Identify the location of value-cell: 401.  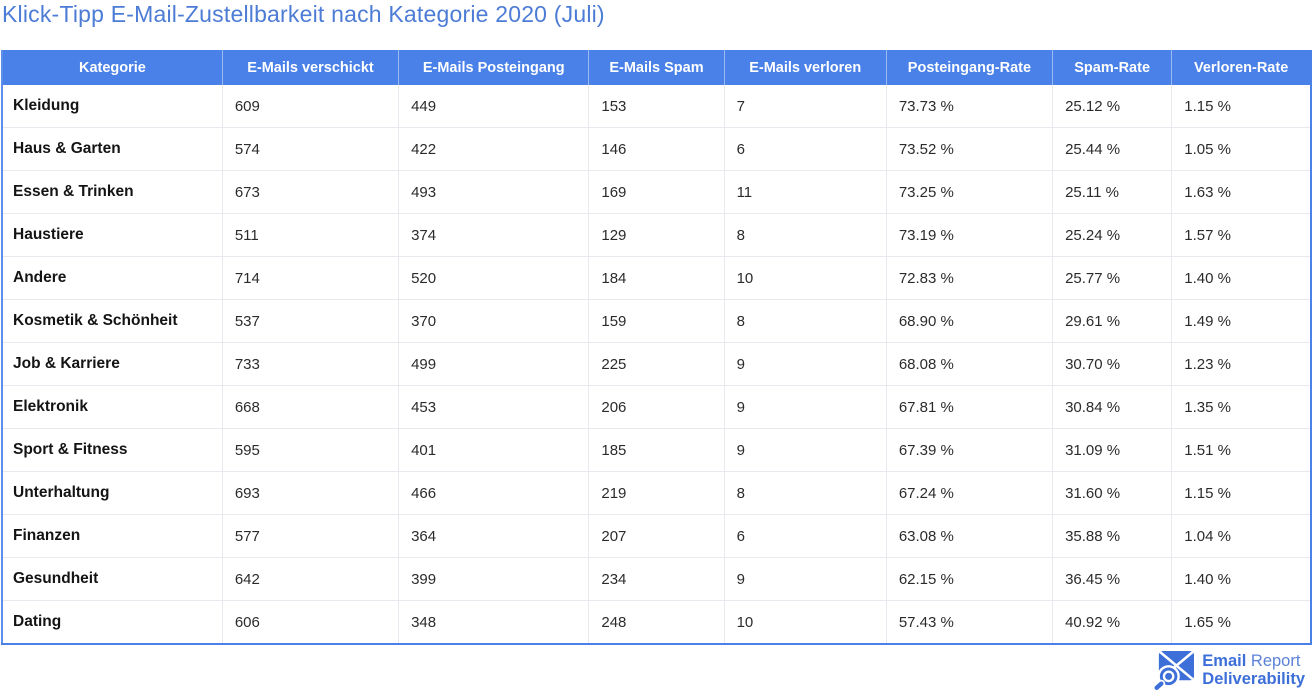
(494, 450).